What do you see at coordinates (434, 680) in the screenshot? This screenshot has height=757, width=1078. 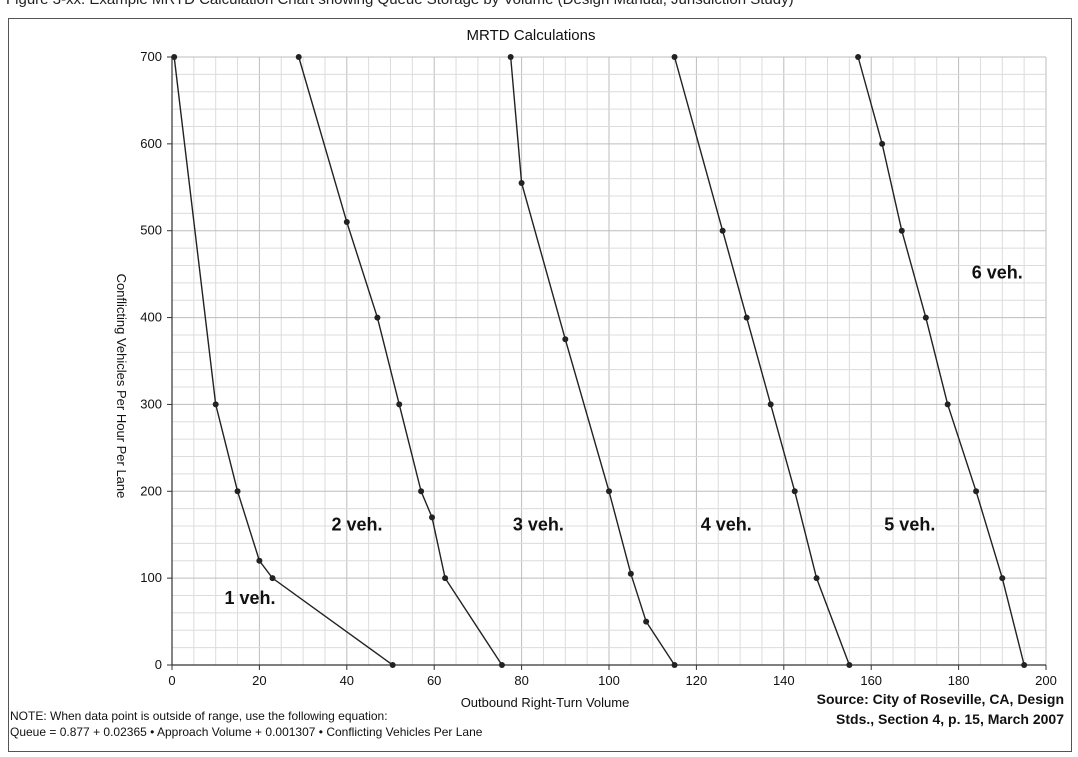 I see `x-tick-label: 60` at bounding box center [434, 680].